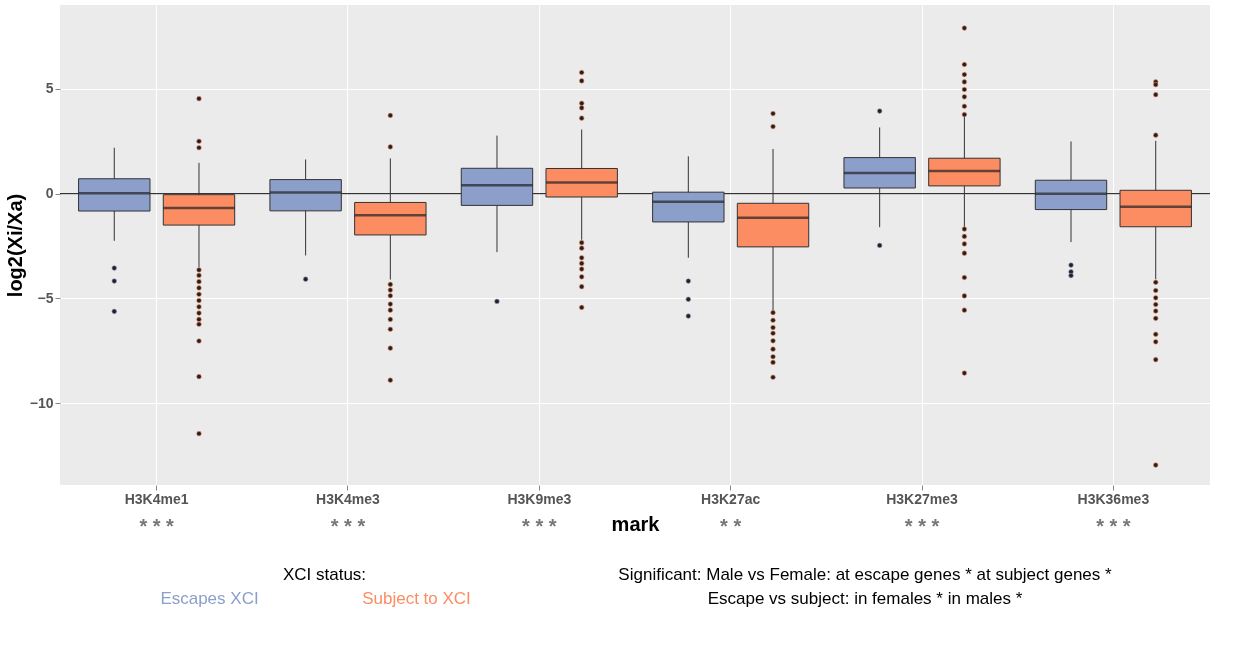 The width and height of the screenshot is (1249, 656). What do you see at coordinates (209, 598) in the screenshot?
I see `text: Escapes XCI` at bounding box center [209, 598].